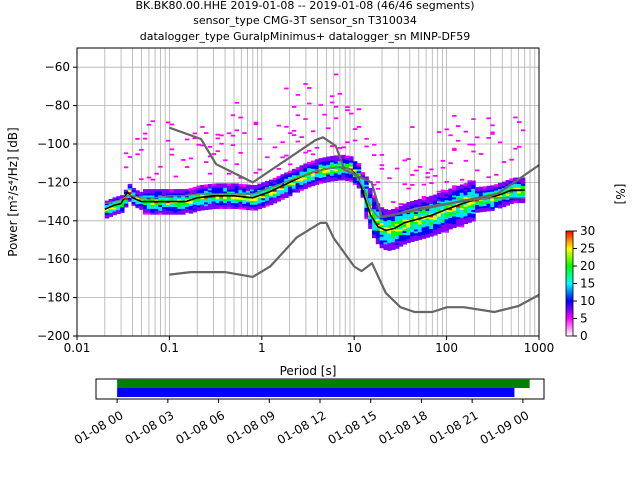  I want to click on coverage-bar-data, so click(323, 383).